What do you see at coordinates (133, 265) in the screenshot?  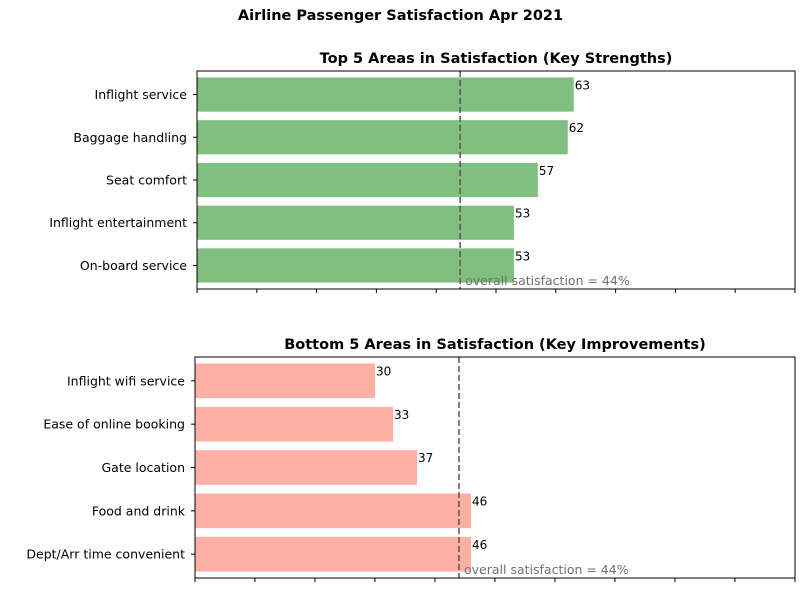 I see `category-label: On-board service` at bounding box center [133, 265].